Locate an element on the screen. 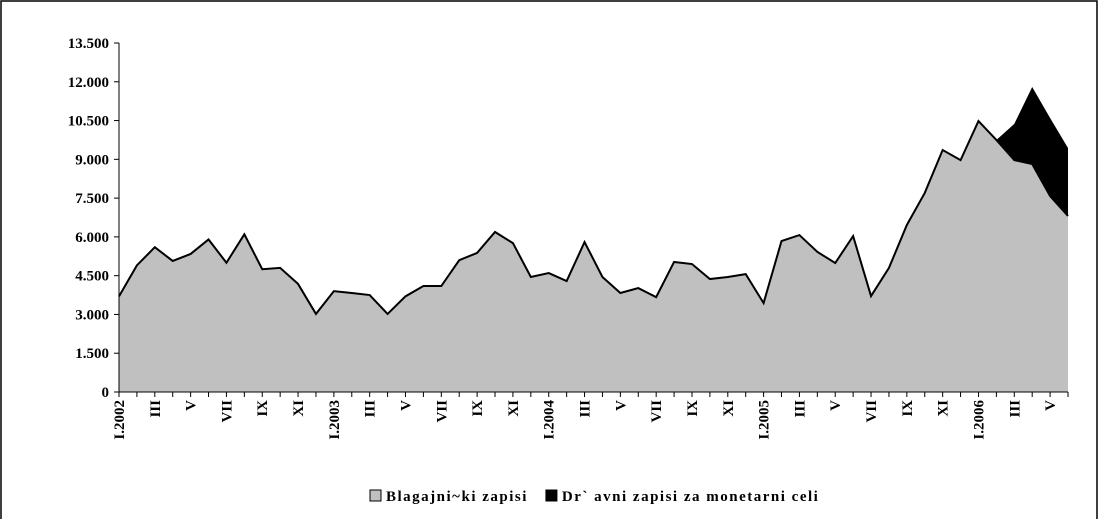  y-tick-label: 9.000 is located at coordinates (92, 160).